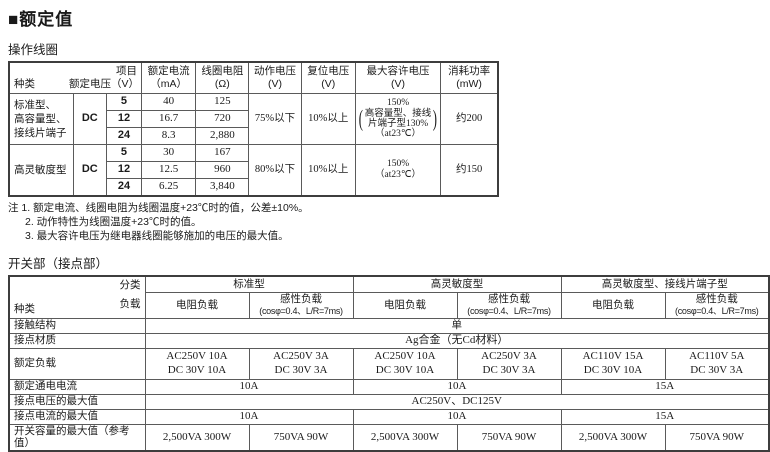 The image size is (770, 452). What do you see at coordinates (665, 284) in the screenshot?
I see `group-header-tab-terminal: 高灵敏度型、接线片端子型` at bounding box center [665, 284].